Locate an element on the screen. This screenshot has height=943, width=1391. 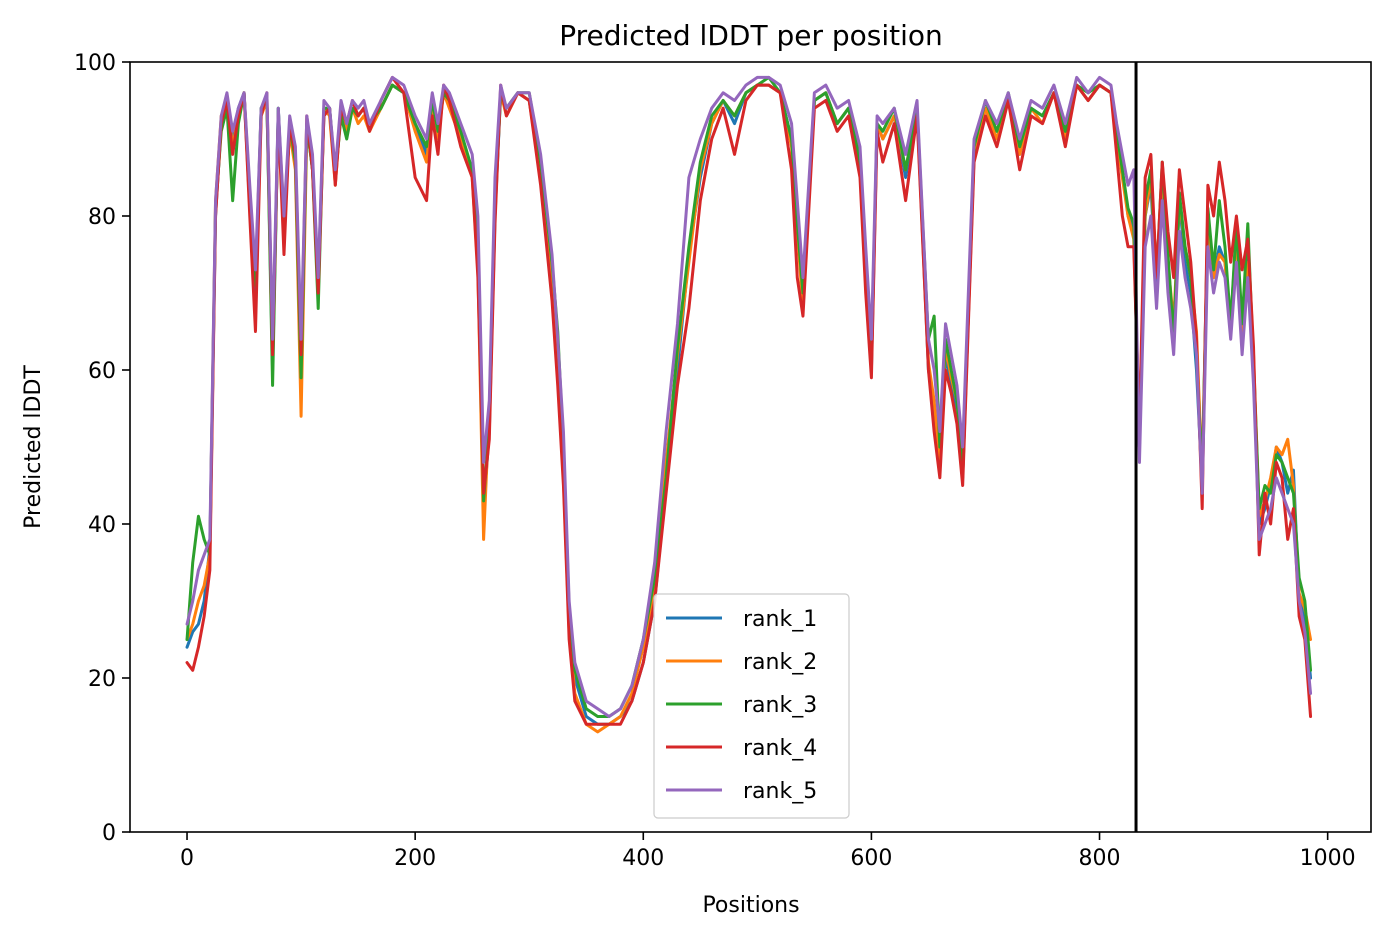
y-tick-label: 80 is located at coordinates (102, 217).